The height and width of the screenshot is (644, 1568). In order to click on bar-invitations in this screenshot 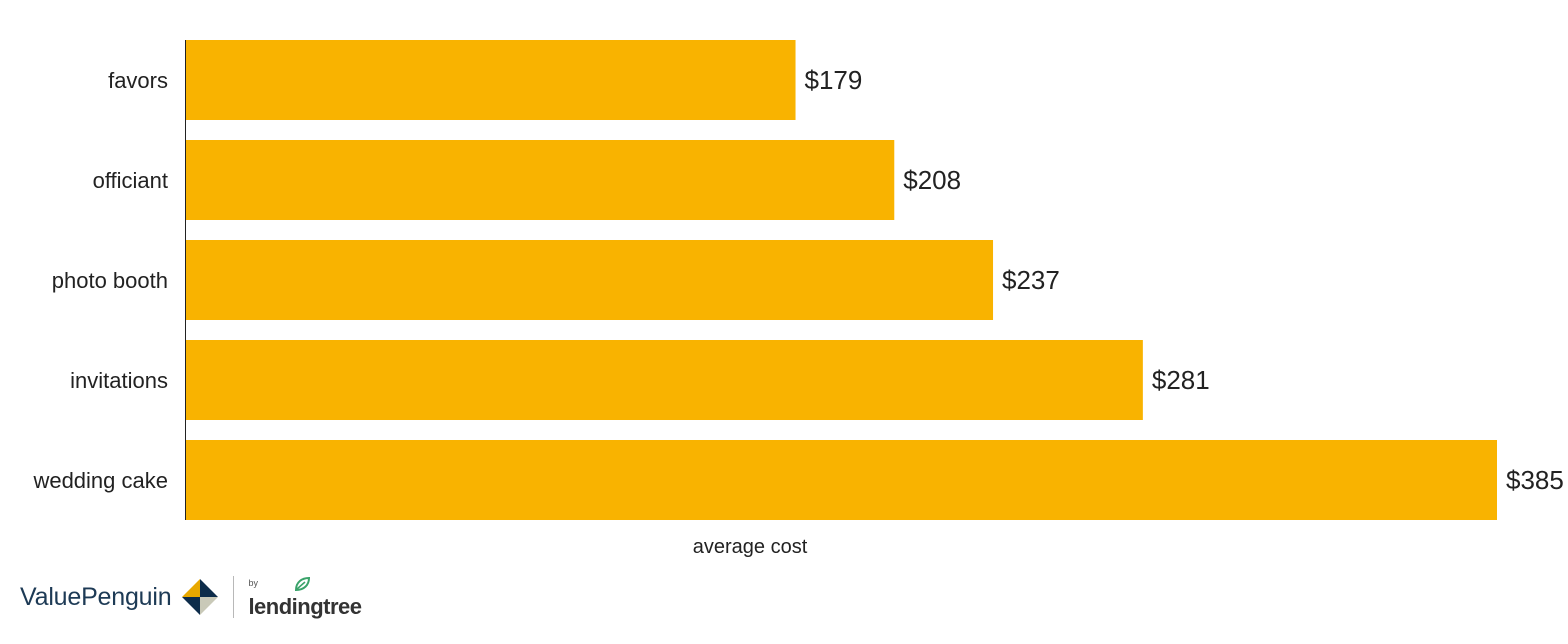, I will do `click(664, 380)`.